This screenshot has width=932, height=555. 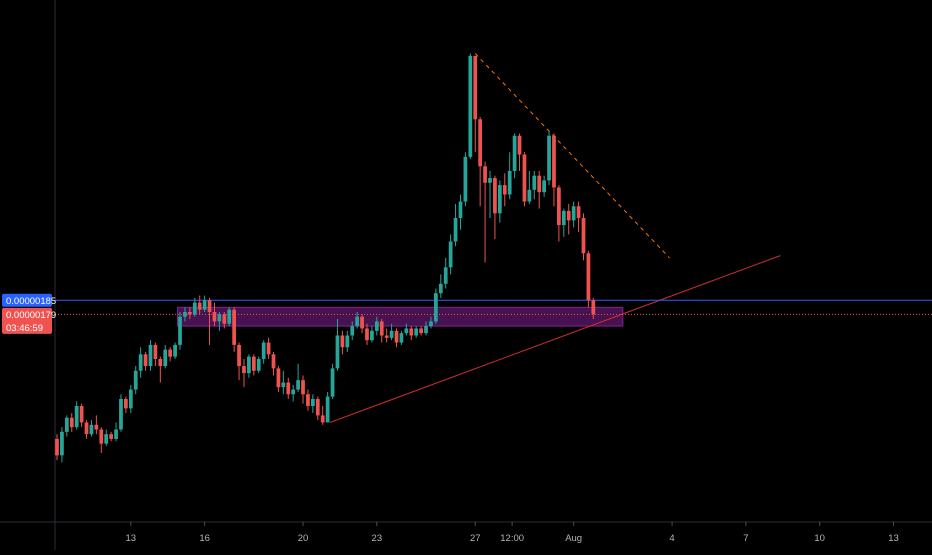 What do you see at coordinates (29, 300) in the screenshot?
I see `horizontal-level-tag: 0.00000185` at bounding box center [29, 300].